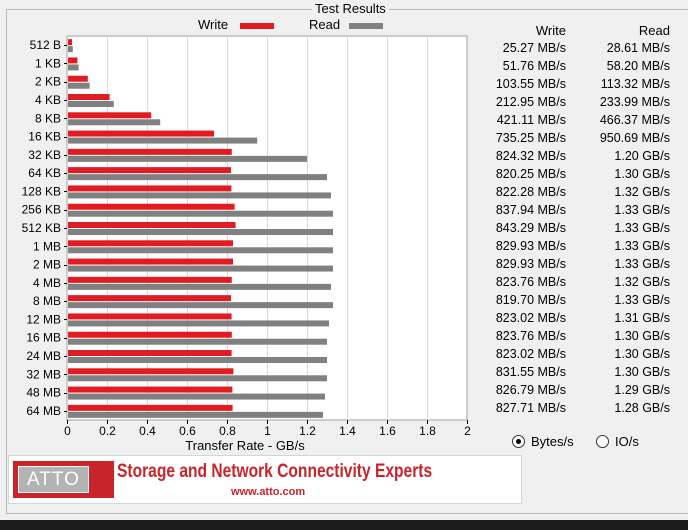 This screenshot has width=688, height=530. Describe the element at coordinates (347, 431) in the screenshot. I see `x-tick-label: 1.4` at that location.